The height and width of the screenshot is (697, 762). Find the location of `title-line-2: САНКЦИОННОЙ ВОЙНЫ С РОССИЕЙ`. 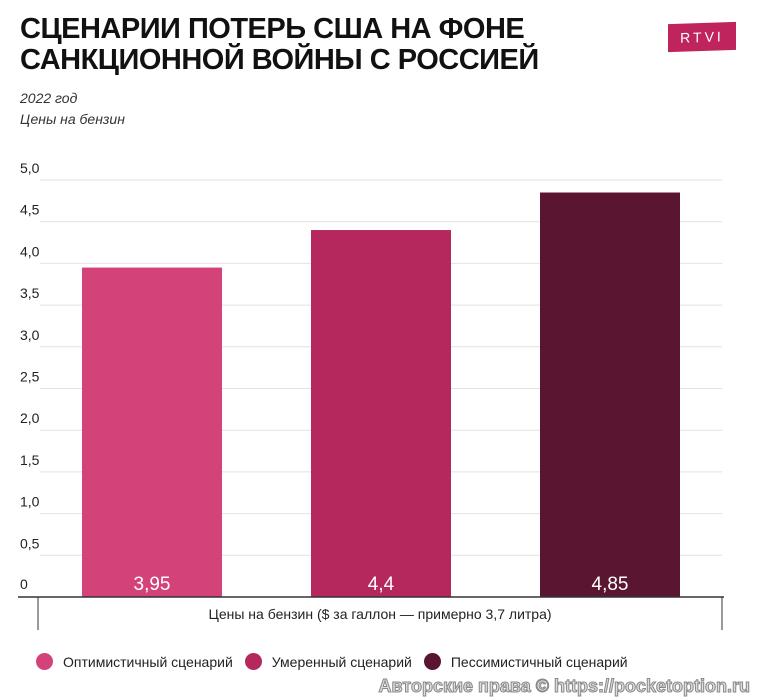

title-line-2: САНКЦИОННОЙ ВОЙНЫ С РОССИЕЙ is located at coordinates (279, 60).